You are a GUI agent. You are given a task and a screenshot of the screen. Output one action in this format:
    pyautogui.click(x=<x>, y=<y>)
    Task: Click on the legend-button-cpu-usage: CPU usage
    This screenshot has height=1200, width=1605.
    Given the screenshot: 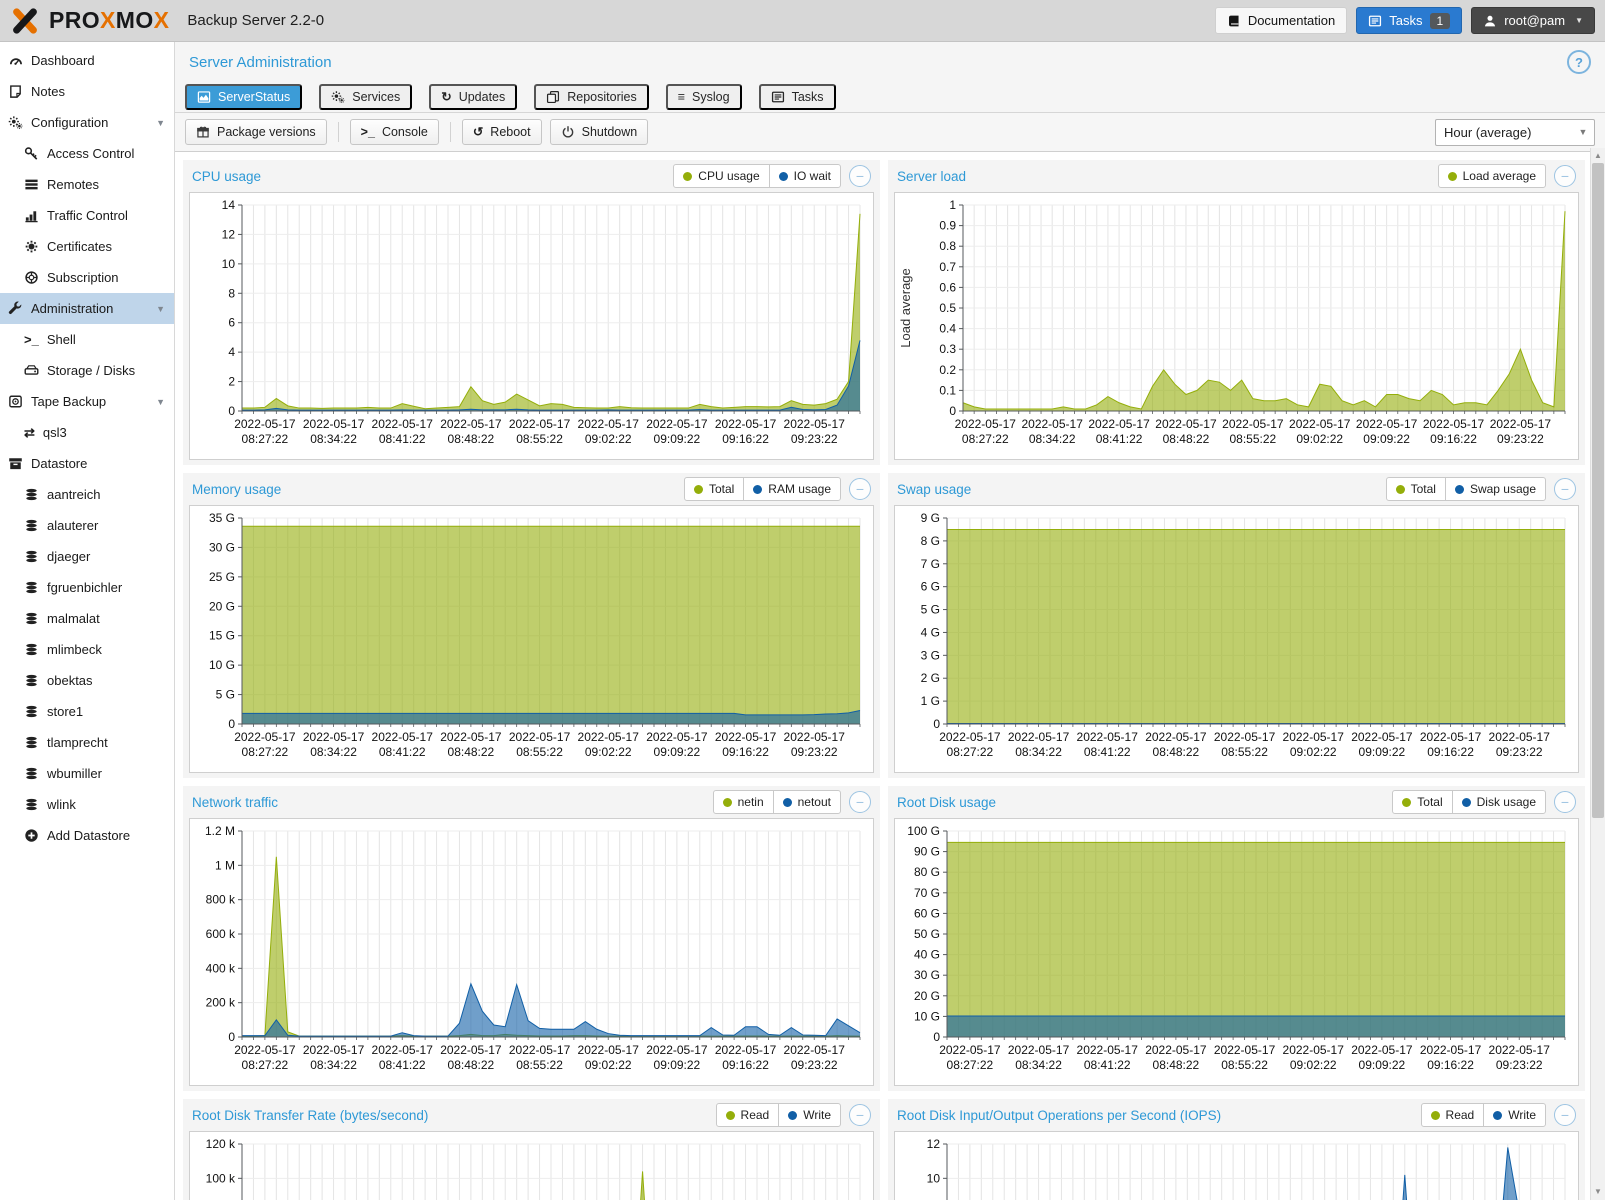 What is the action you would take?
    pyautogui.click(x=721, y=176)
    